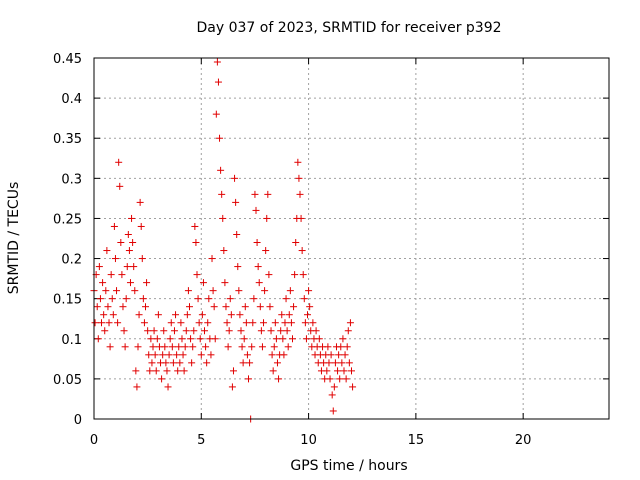  Describe the element at coordinates (67, 219) in the screenshot. I see `y-tick-label: 0.25` at that location.